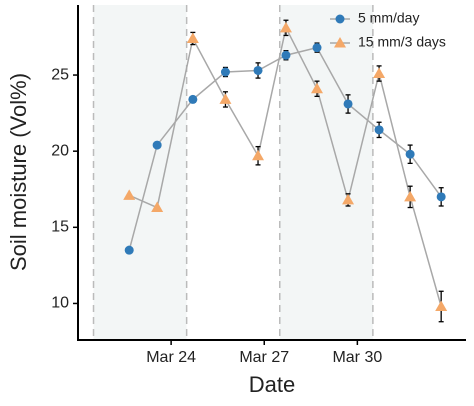 This screenshot has height=406, width=474. What do you see at coordinates (60, 150) in the screenshot?
I see `y-tick-label: 20` at bounding box center [60, 150].